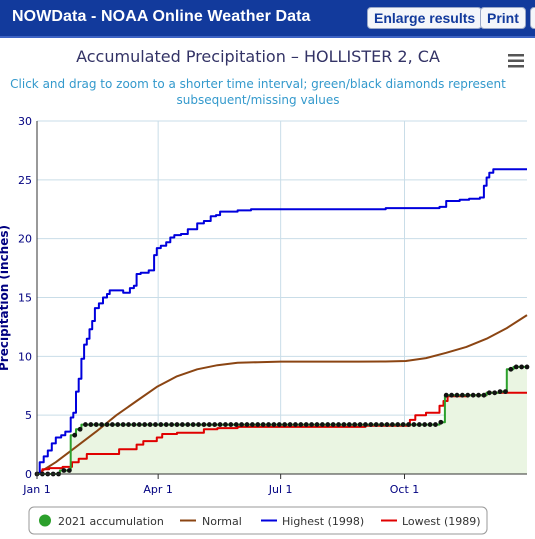 This screenshot has height=539, width=535. Describe the element at coordinates (282, 433) in the screenshot. I see `series-lowest-line` at that location.